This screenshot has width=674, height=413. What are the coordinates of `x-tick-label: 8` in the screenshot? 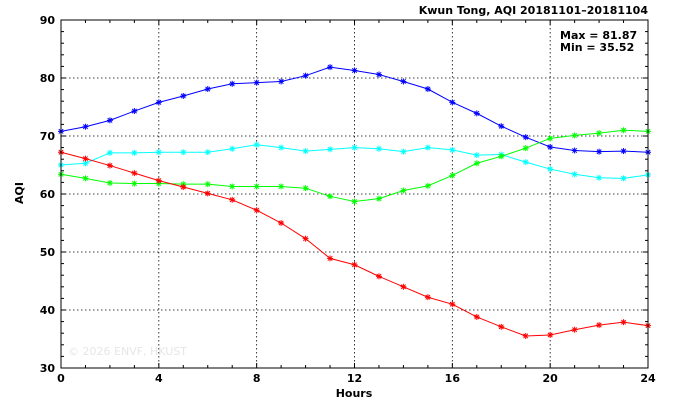 It's located at (257, 378).